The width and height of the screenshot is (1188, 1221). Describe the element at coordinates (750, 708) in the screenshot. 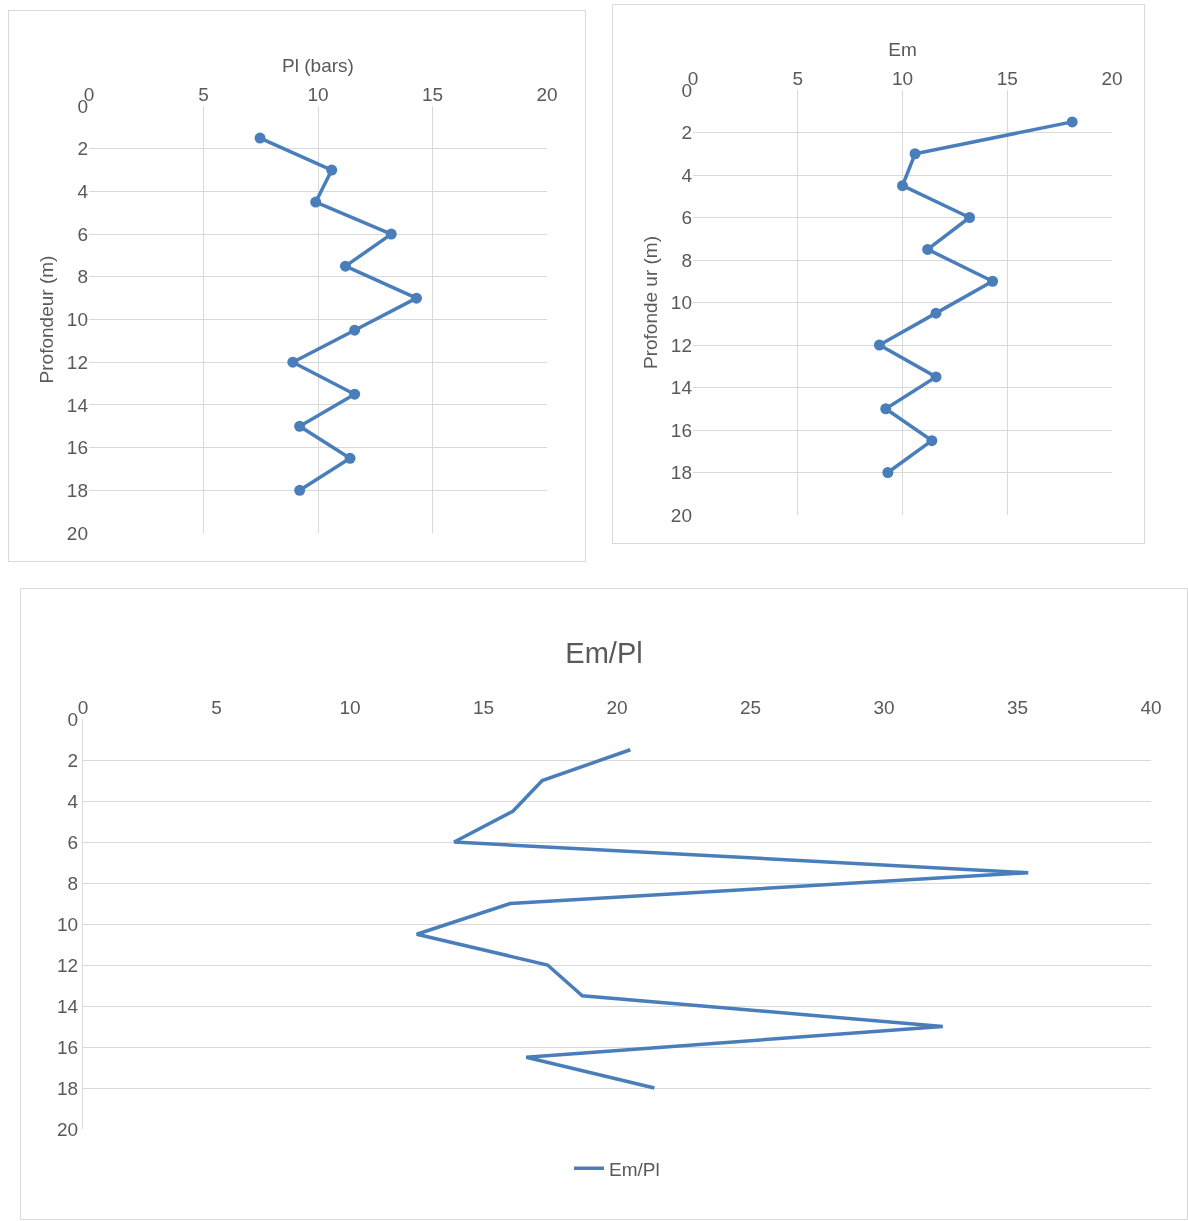

I see `x-tick-label: 25` at that location.